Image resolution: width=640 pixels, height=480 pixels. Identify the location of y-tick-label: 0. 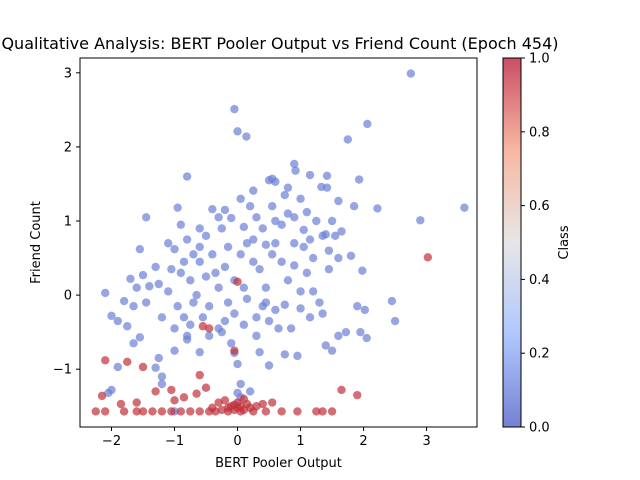
(68, 296).